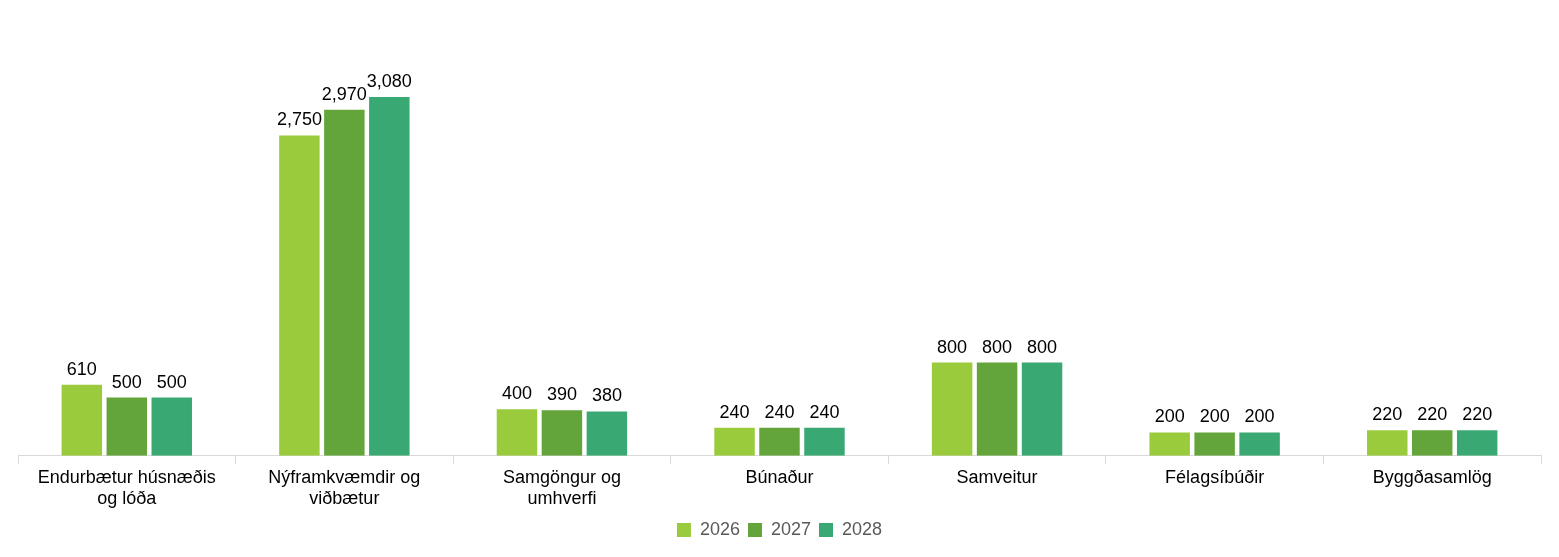 The width and height of the screenshot is (1559, 557). What do you see at coordinates (1215, 476) in the screenshot?
I see `x-tick-label: Félagsíbúðir` at bounding box center [1215, 476].